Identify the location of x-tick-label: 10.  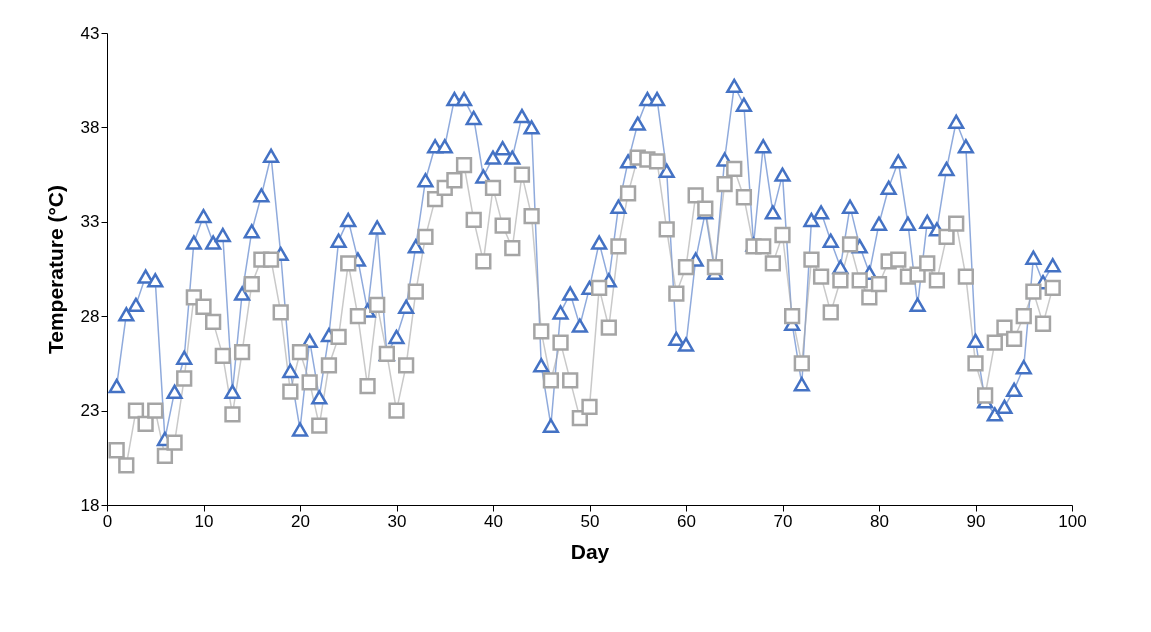
(204, 521).